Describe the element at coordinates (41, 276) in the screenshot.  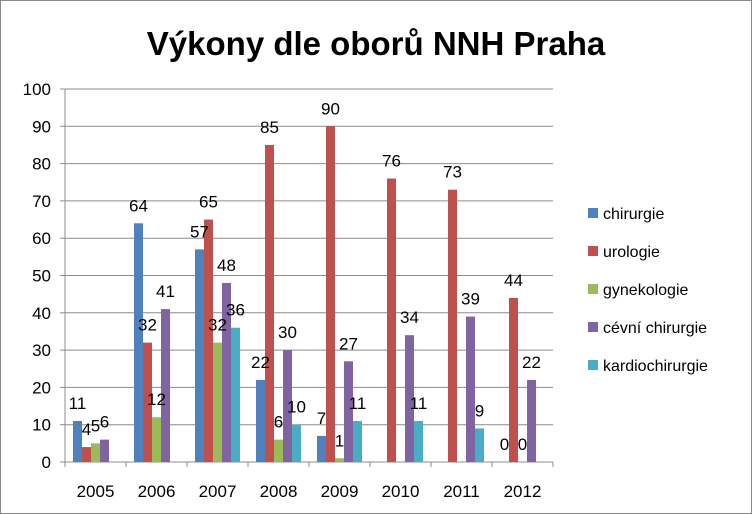
I see `y-tick-label: 50` at that location.